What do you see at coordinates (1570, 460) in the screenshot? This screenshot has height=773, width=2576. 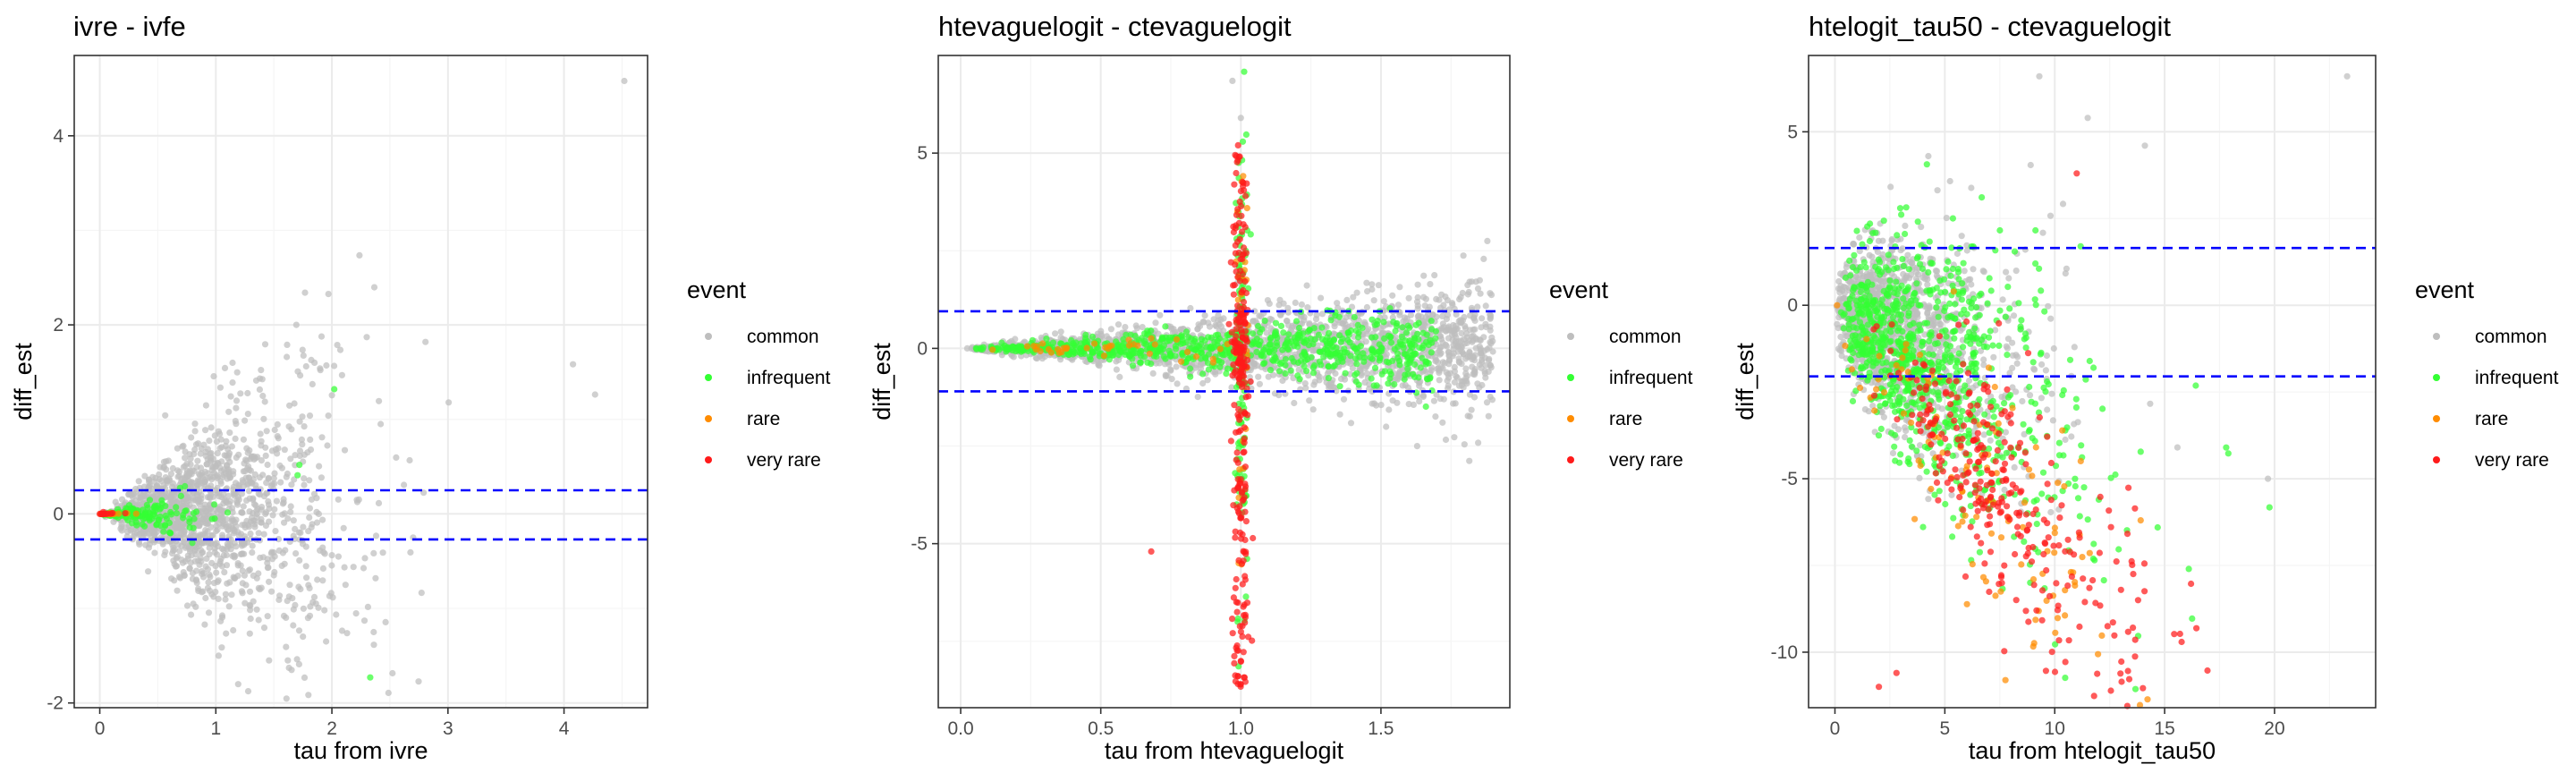 I see `legend-key-very-rare` at bounding box center [1570, 460].